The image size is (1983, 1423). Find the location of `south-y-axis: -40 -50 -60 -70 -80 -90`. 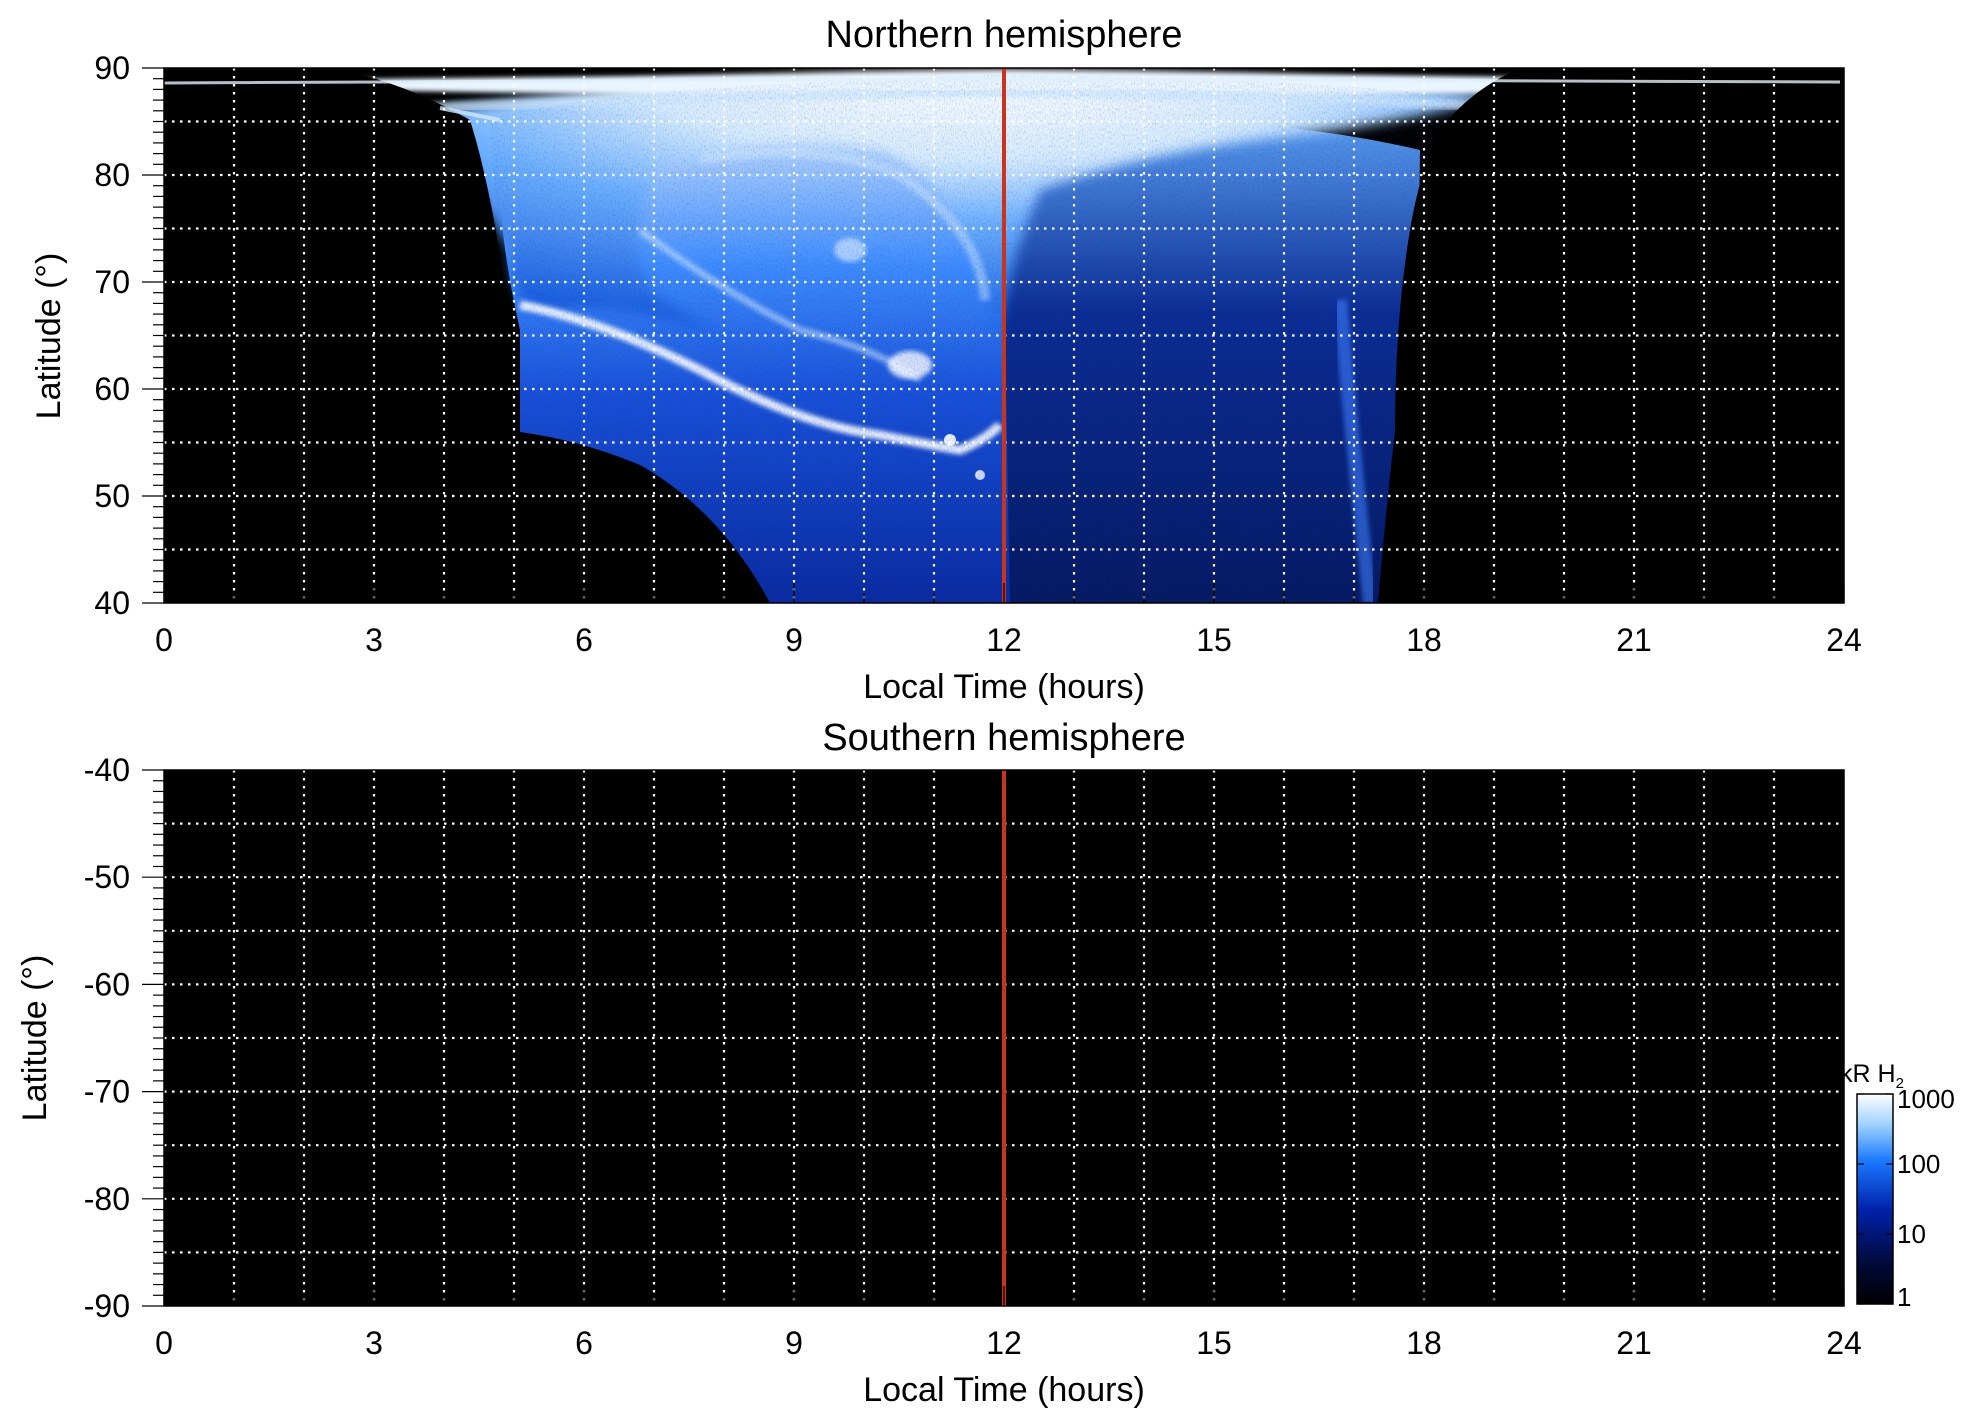

south-y-axis: -40 -50 -60 -70 -80 -90 is located at coordinates (124, 1038).